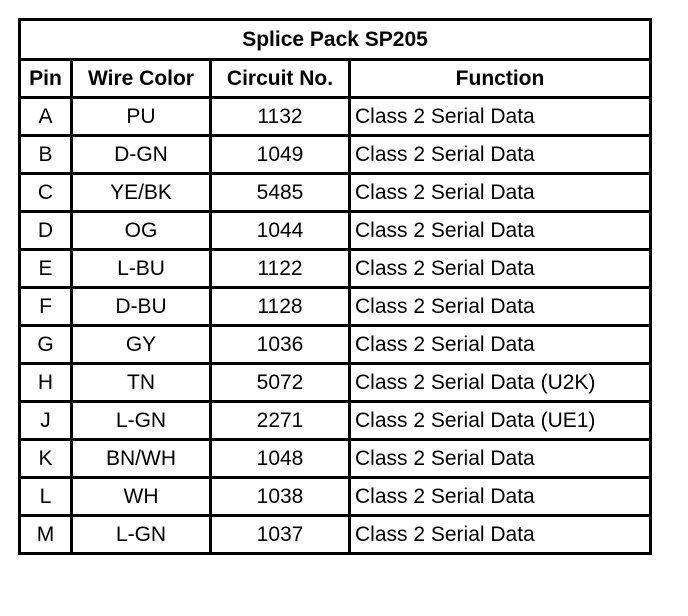 Image resolution: width=688 pixels, height=616 pixels. Describe the element at coordinates (45, 268) in the screenshot. I see `pin-cell: E` at that location.